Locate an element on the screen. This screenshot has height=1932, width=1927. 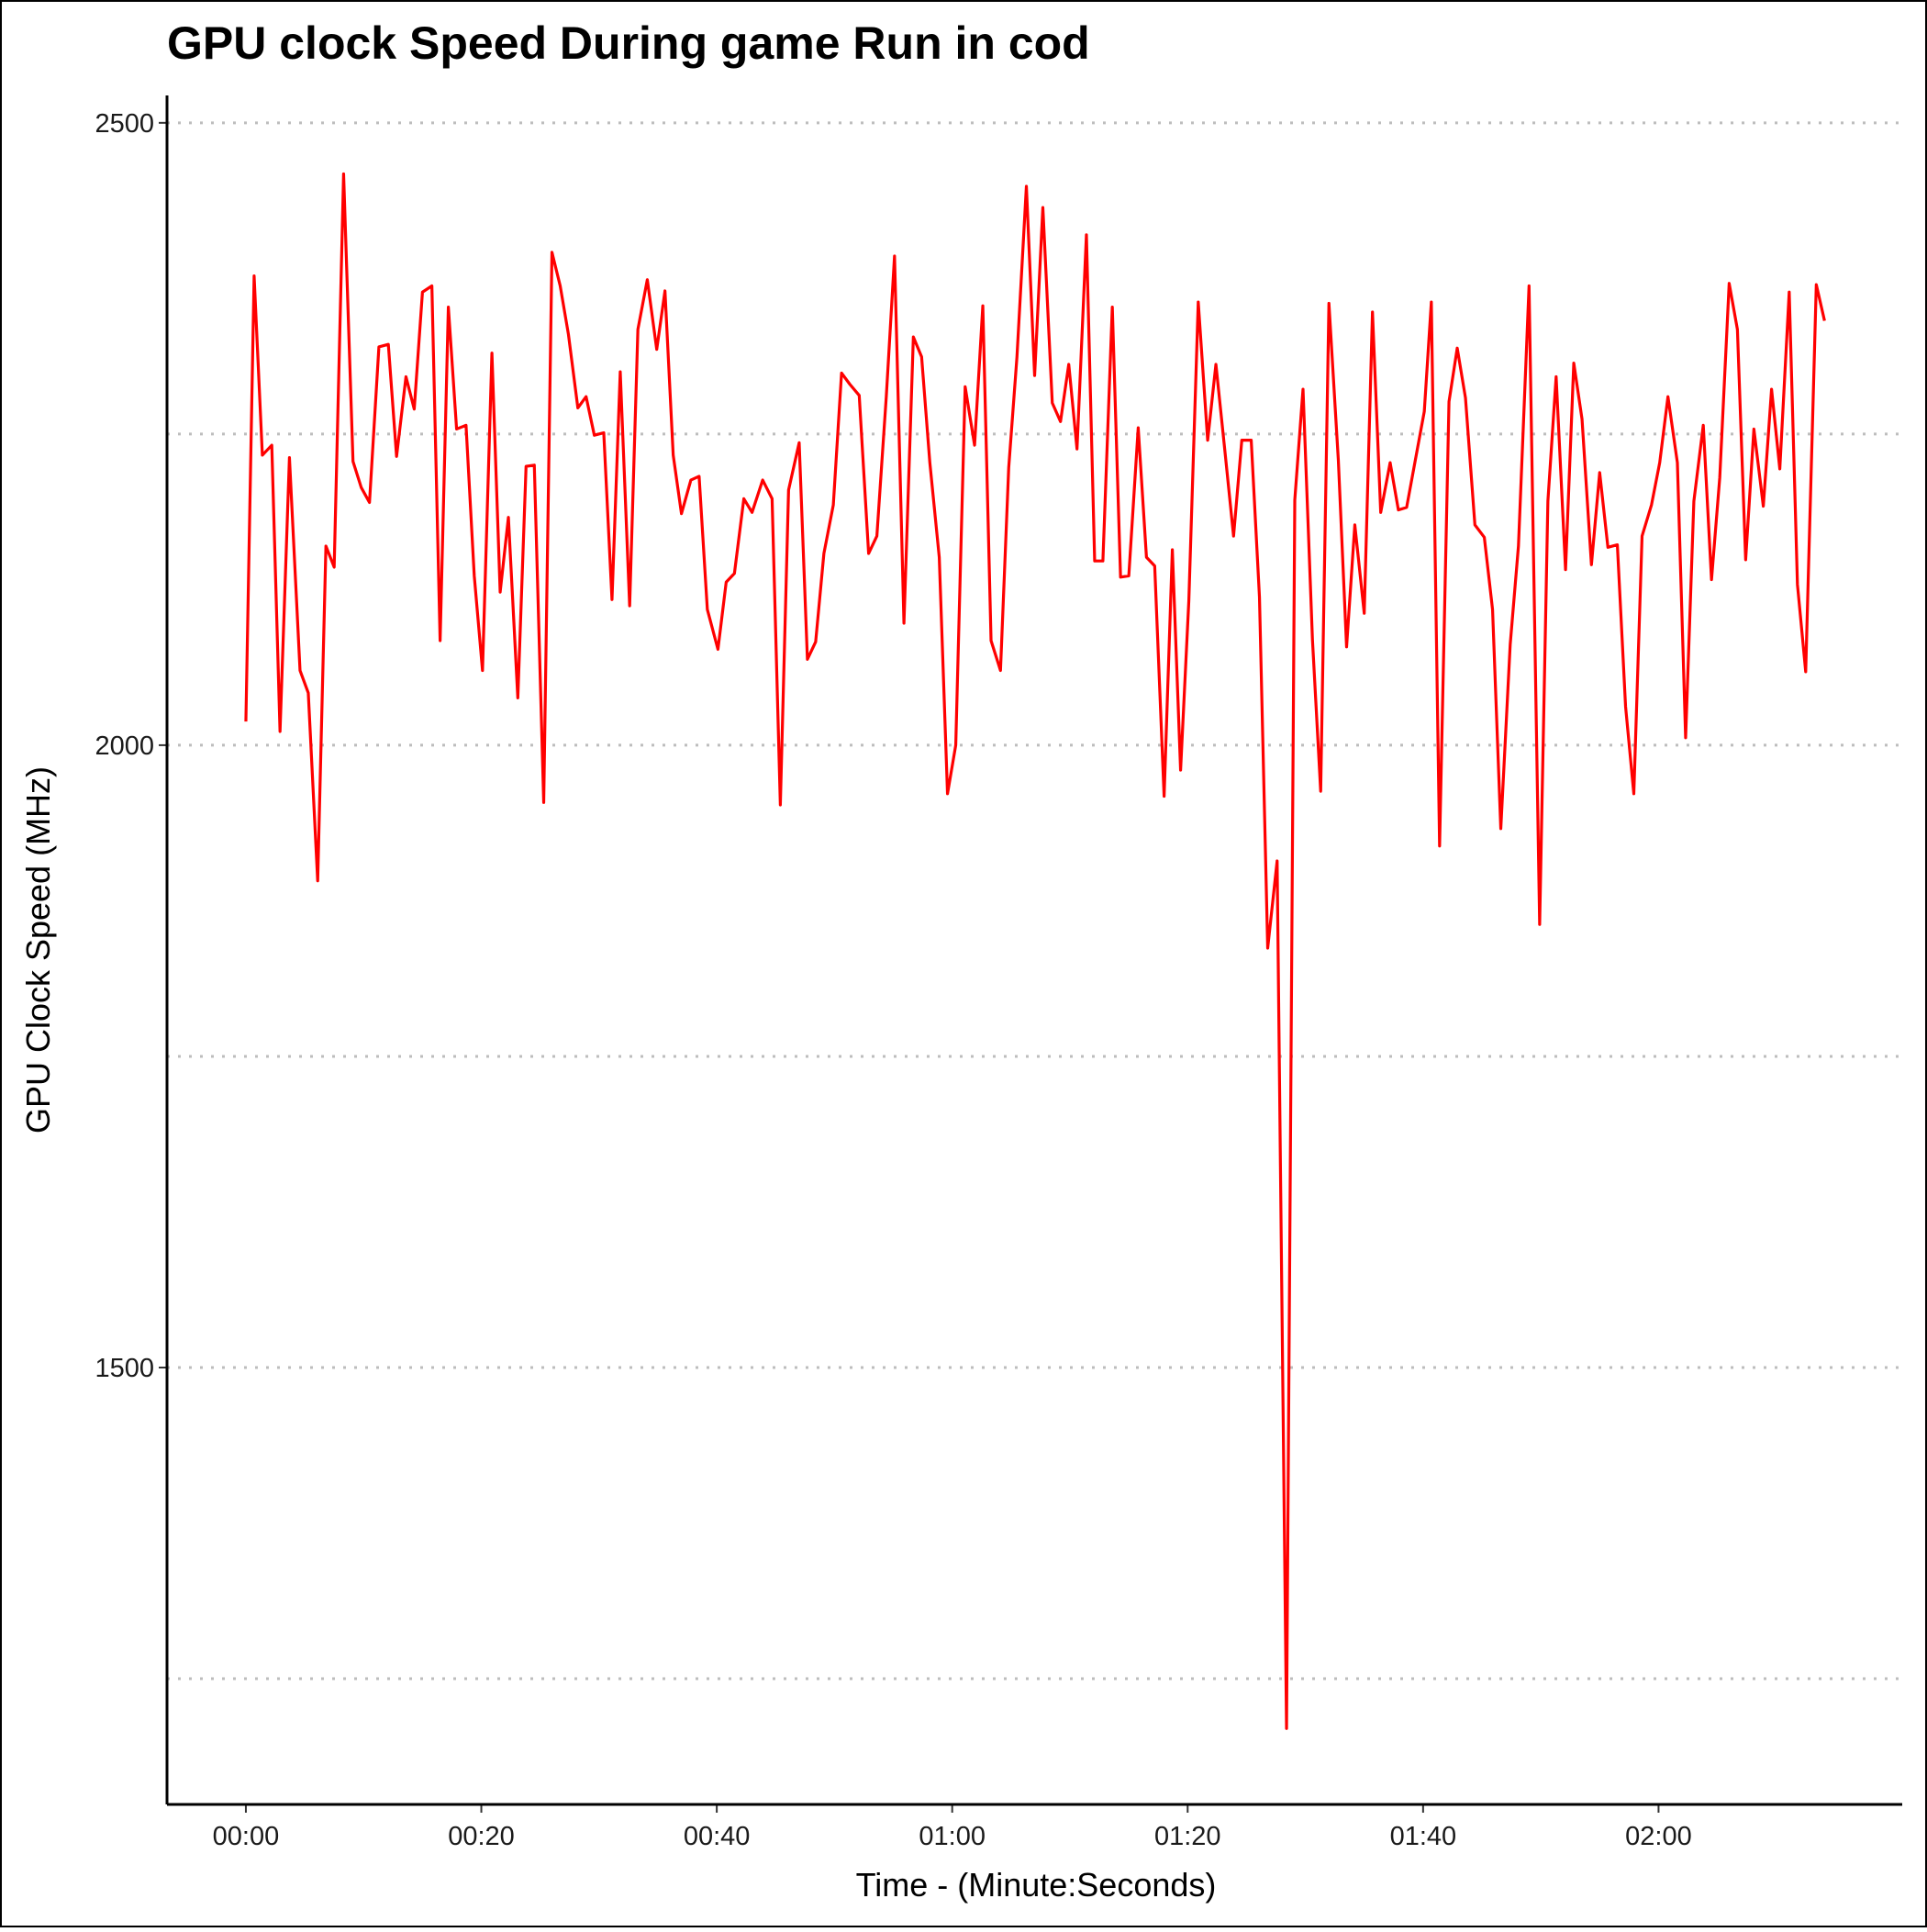
y-tick-label: 2500 is located at coordinates (124, 124).